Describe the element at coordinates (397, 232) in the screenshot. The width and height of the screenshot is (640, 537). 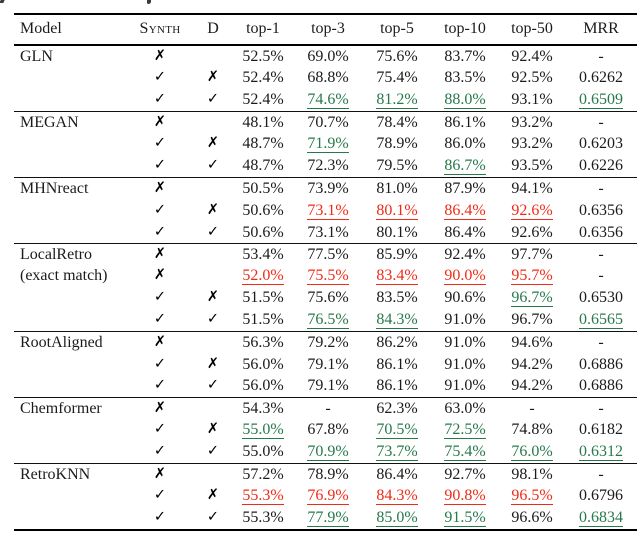
I see `metric-value: 80.1%` at that location.